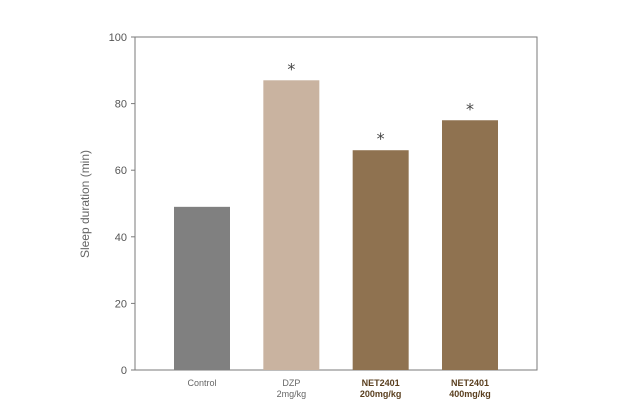 This screenshot has width=629, height=420. I want to click on y-axis-ticks: 0 20 40 60 80 100, so click(122, 204).